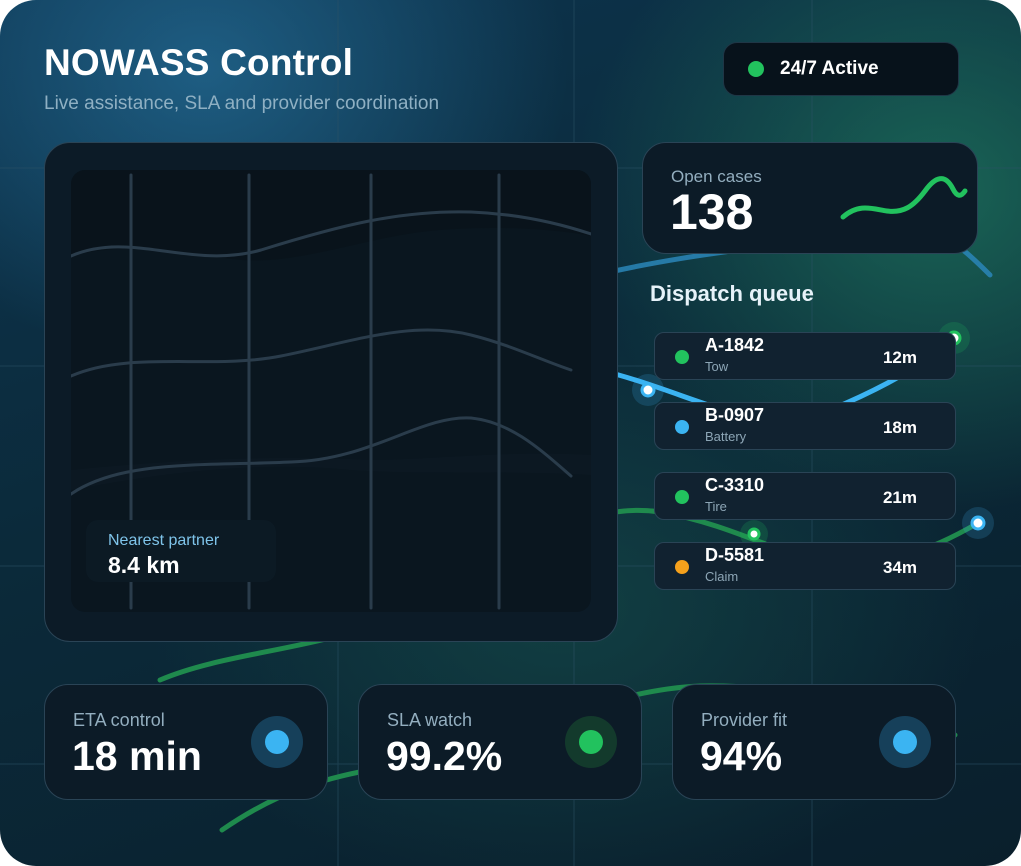 The width and height of the screenshot is (1021, 866). Describe the element at coordinates (119, 720) in the screenshot. I see `stat-label: ETA control` at that location.